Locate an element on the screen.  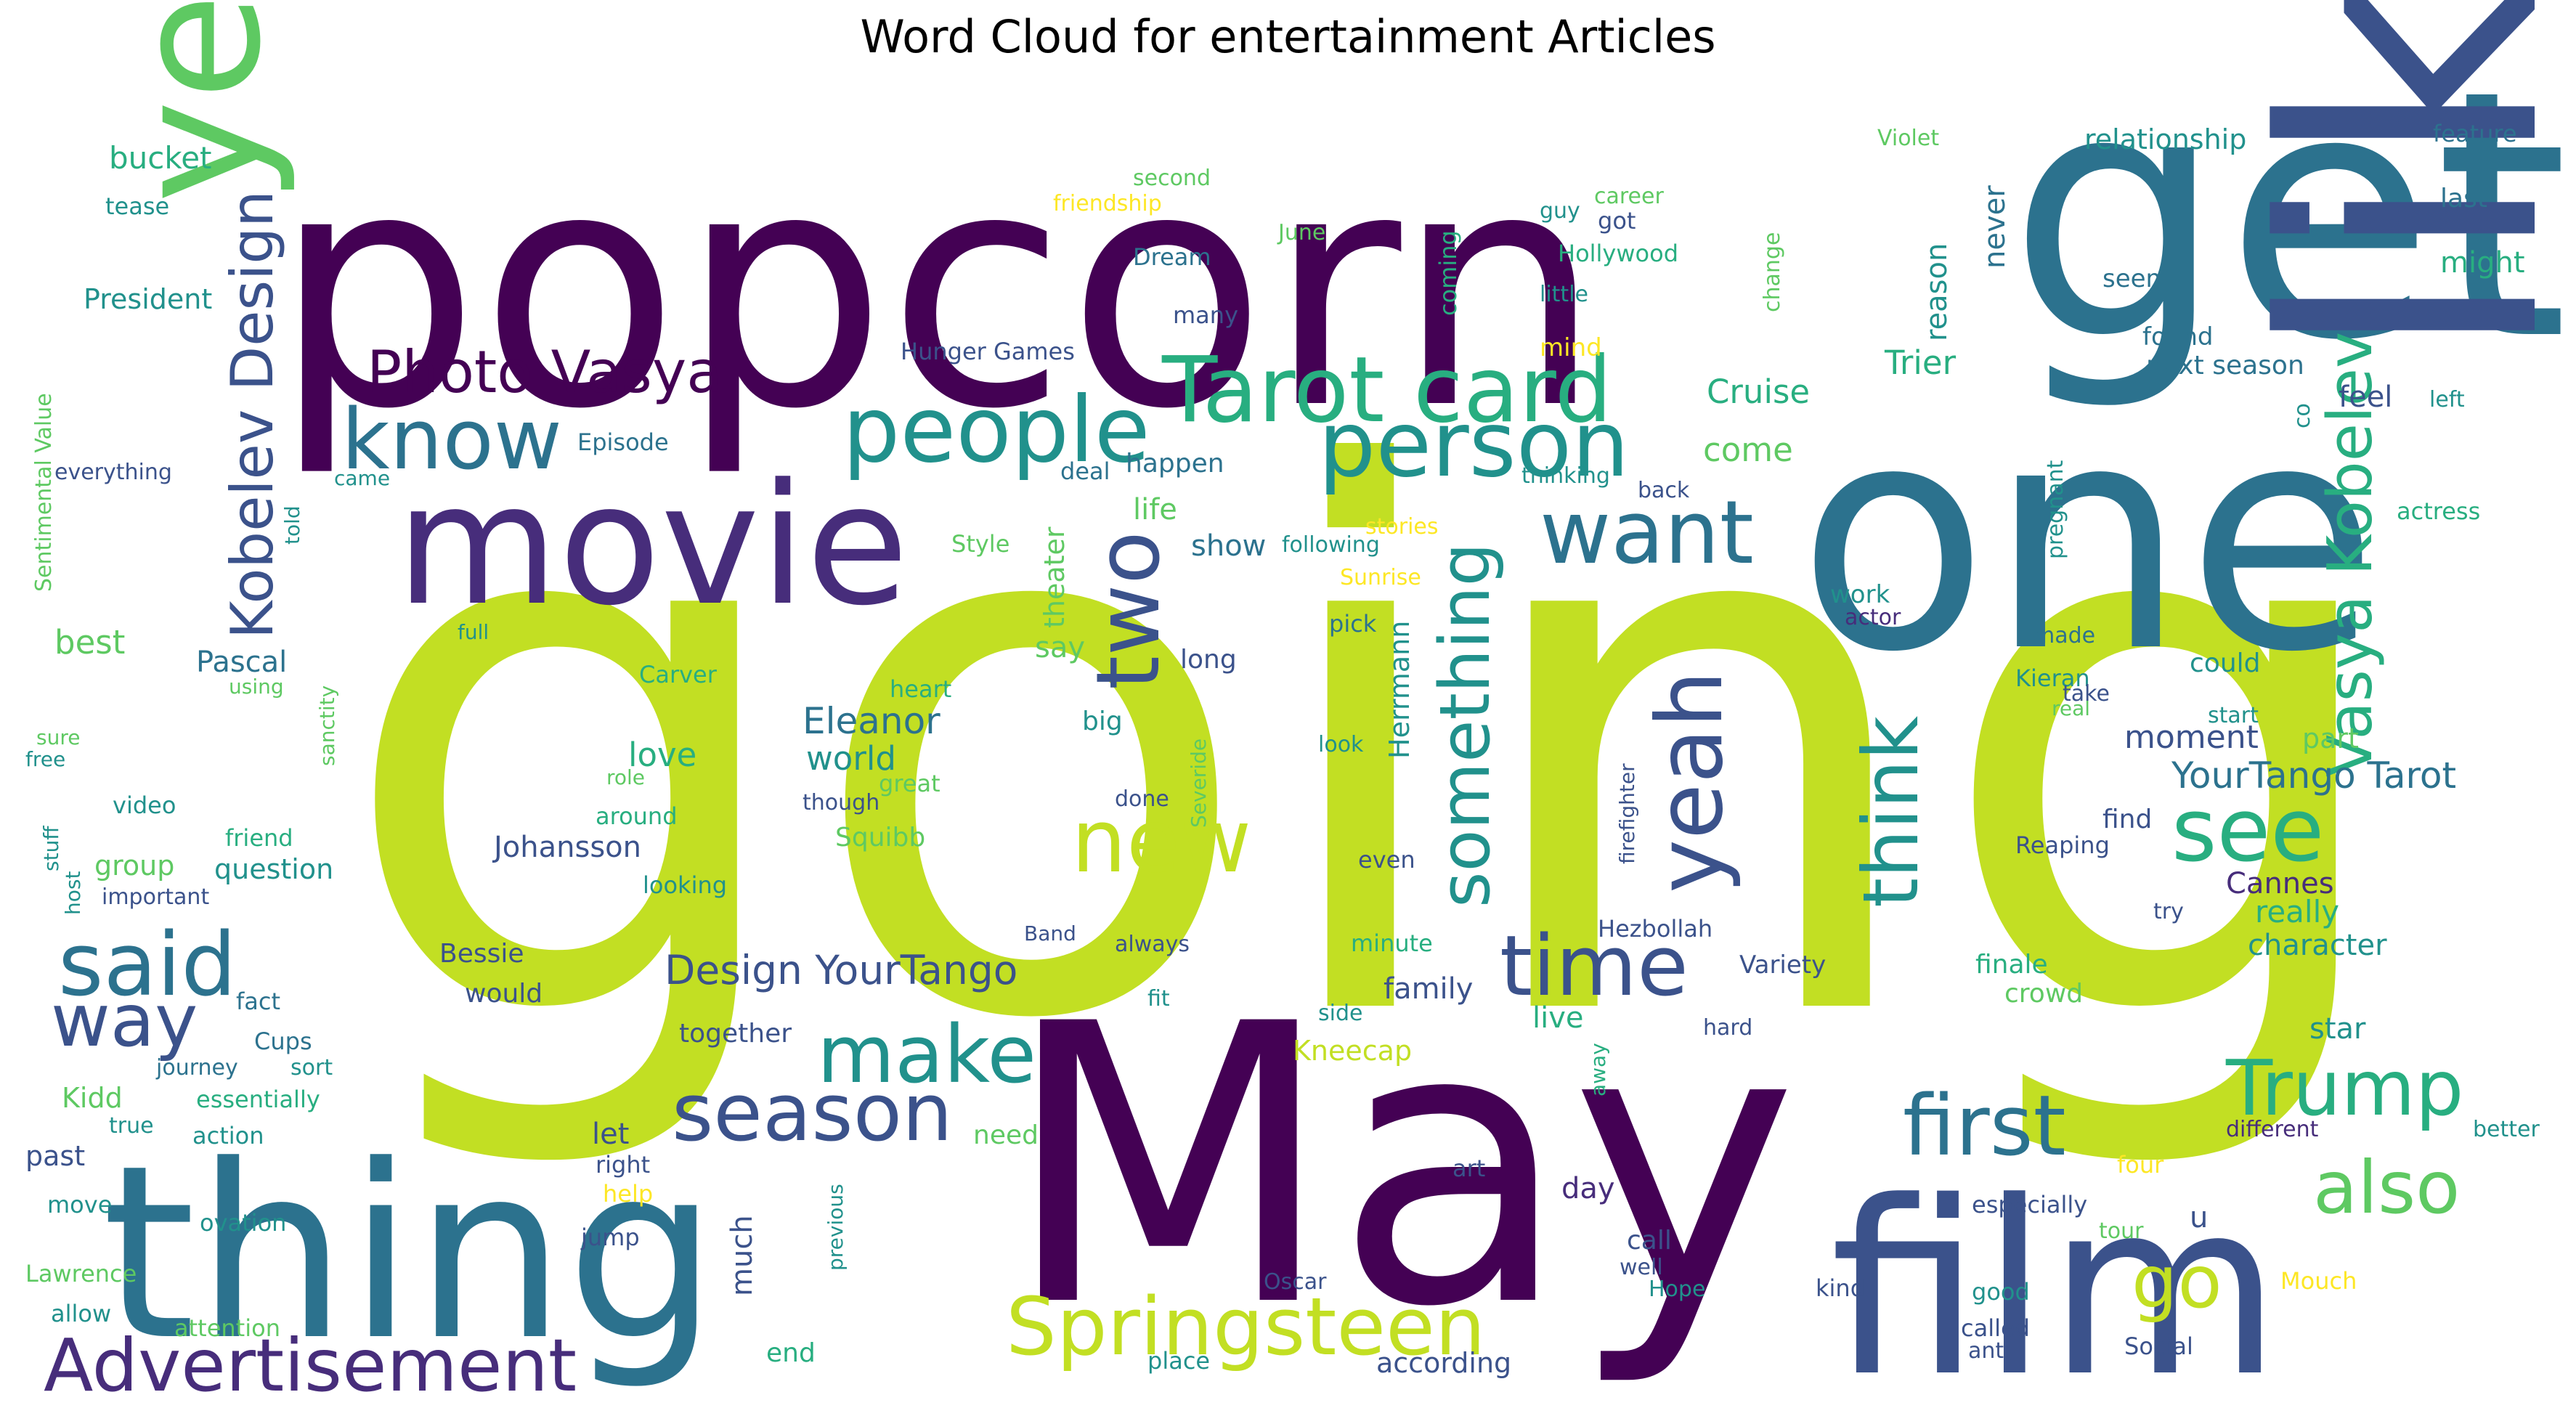
cloud-word: moment is located at coordinates (2191, 737).